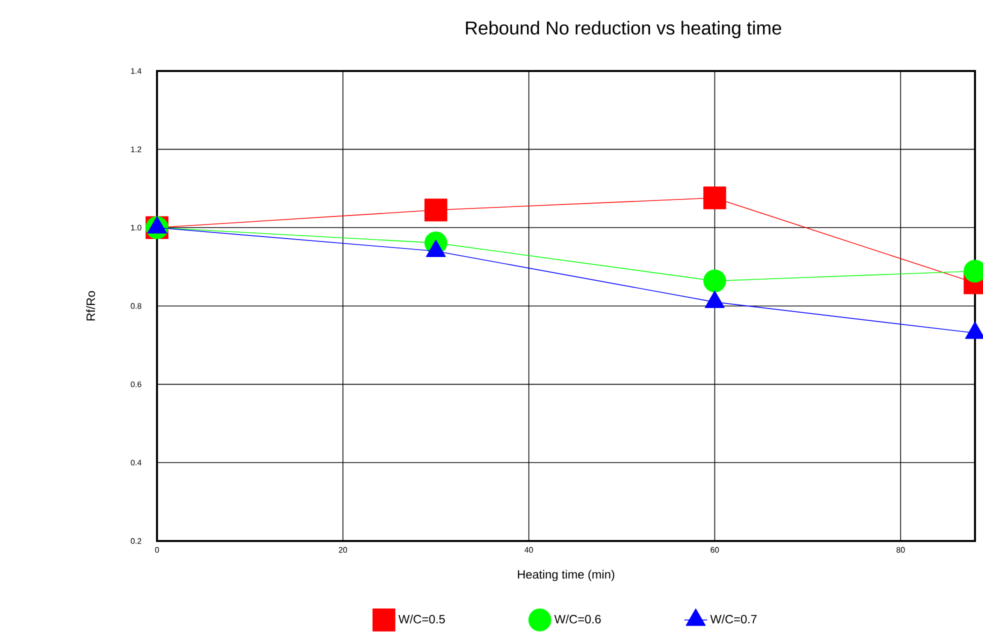 The image size is (983, 632). What do you see at coordinates (733, 619) in the screenshot?
I see `legend-label: W/C=0.7` at bounding box center [733, 619].